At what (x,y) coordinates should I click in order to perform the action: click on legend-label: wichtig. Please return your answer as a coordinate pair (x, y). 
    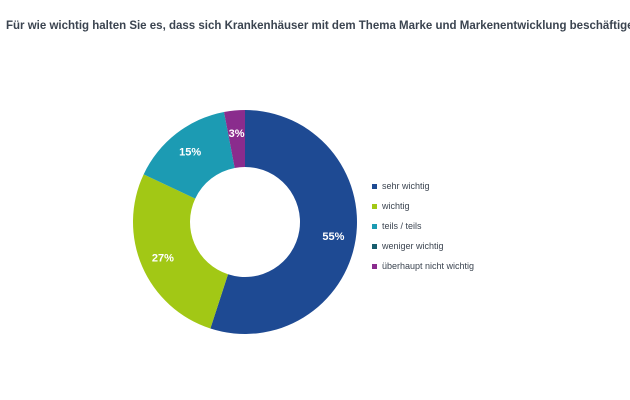
    Looking at the image, I should click on (396, 206).